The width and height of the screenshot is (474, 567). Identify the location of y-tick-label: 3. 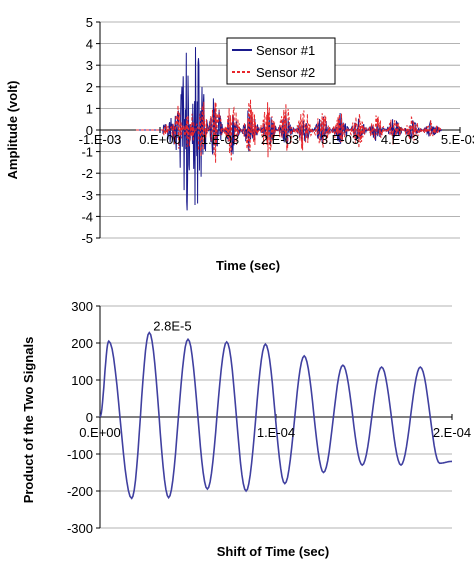
(89, 65).